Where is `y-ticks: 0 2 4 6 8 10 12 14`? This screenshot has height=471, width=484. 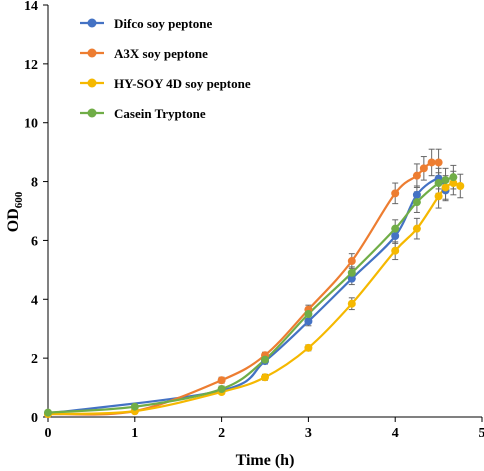
y-ticks: 0 2 4 6 8 10 12 14 is located at coordinates (36, 213).